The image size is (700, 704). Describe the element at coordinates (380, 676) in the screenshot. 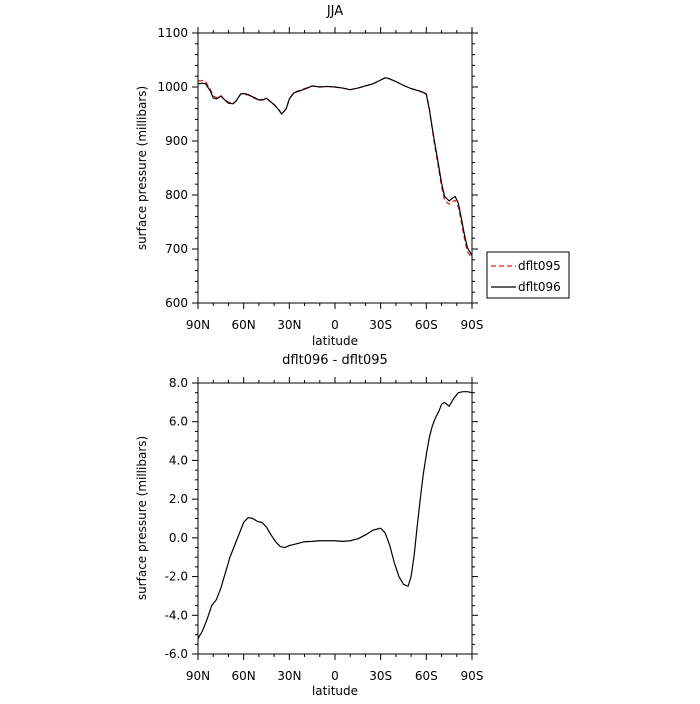

I see `bottom-chart-x-tick-label: 30S` at that location.